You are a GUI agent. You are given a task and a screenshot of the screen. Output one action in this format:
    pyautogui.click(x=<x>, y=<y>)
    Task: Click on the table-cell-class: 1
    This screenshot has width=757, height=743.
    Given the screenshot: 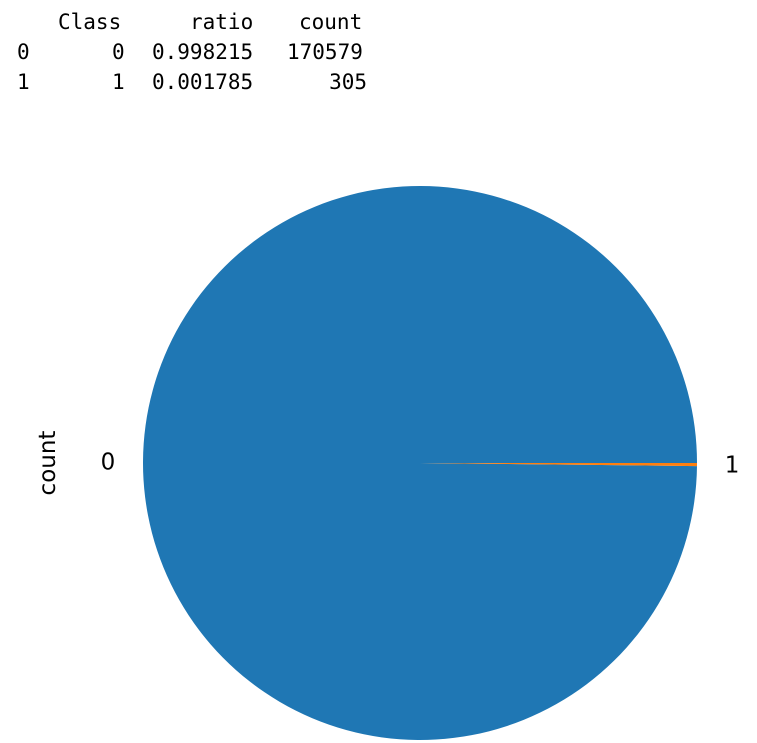 What is the action you would take?
    pyautogui.click(x=118, y=82)
    